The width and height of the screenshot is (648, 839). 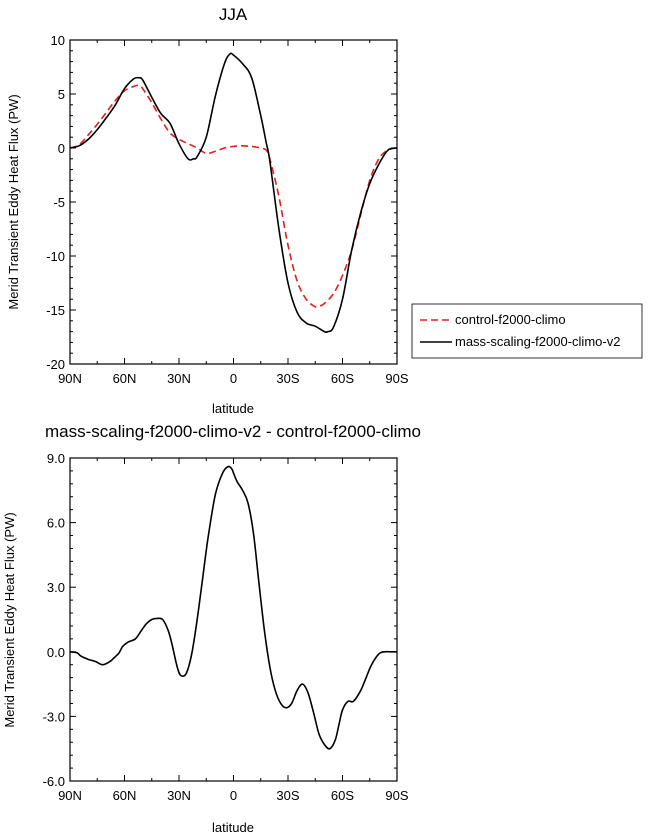 What do you see at coordinates (55, 364) in the screenshot?
I see `top-ytick-label: -20` at bounding box center [55, 364].